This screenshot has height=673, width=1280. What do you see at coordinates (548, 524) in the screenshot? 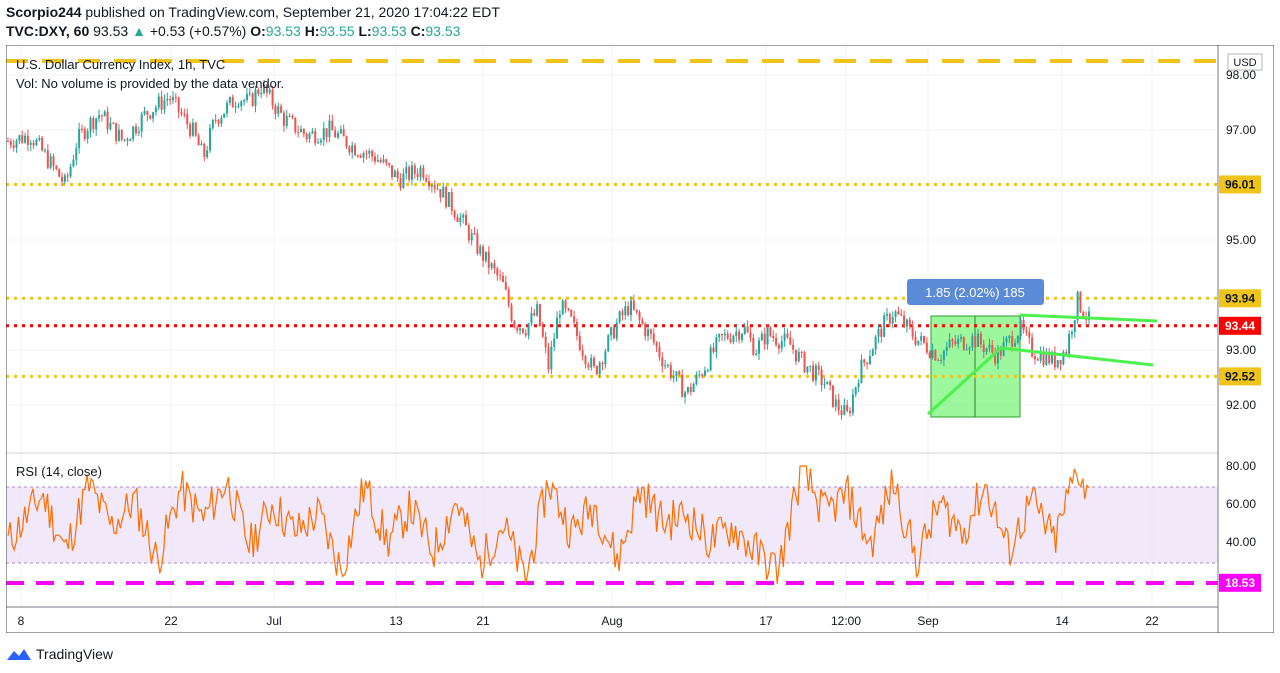
I see `rsi-line` at bounding box center [548, 524].